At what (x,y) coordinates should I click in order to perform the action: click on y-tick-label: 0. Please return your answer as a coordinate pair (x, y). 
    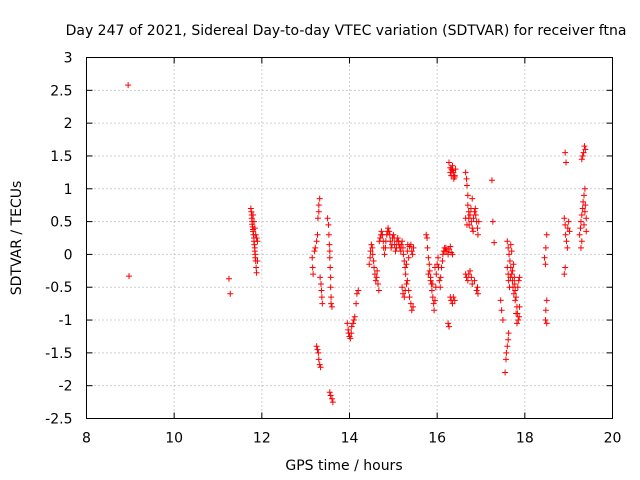
    Looking at the image, I should click on (68, 255).